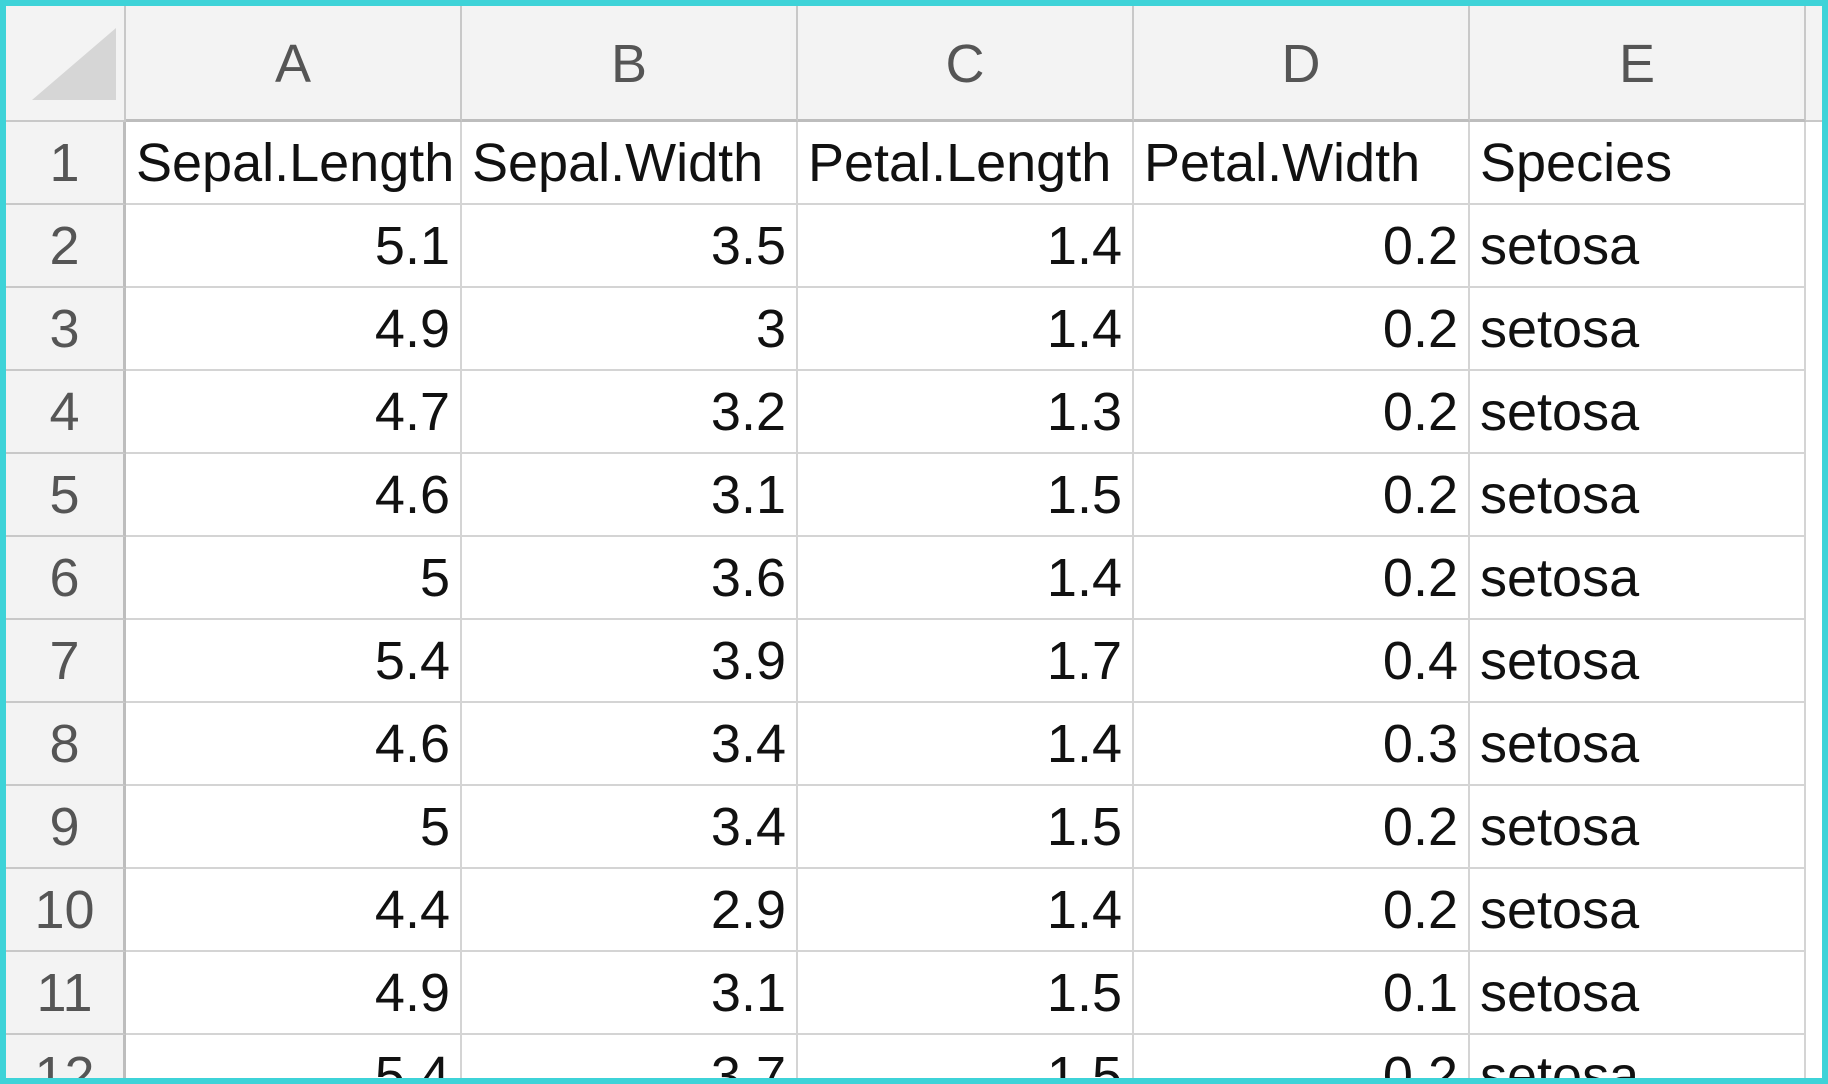 The image size is (1828, 1084). Describe the element at coordinates (630, 64) in the screenshot. I see `column-header: B` at that location.